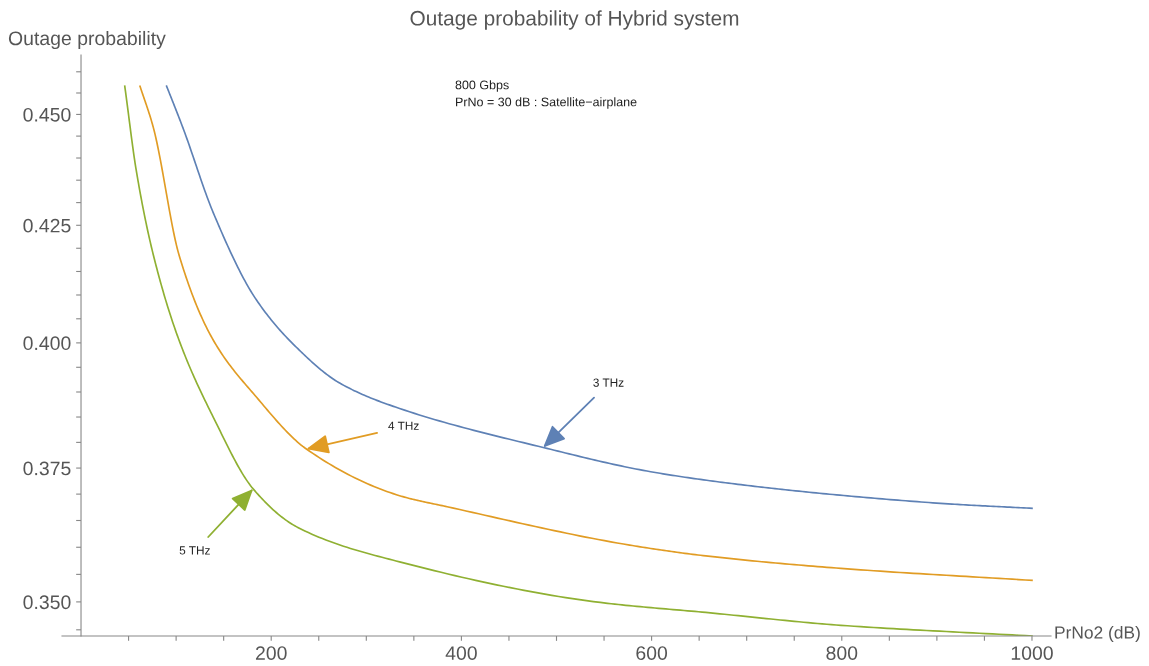  What do you see at coordinates (271, 653) in the screenshot?
I see `x-tick-label: 200` at bounding box center [271, 653].